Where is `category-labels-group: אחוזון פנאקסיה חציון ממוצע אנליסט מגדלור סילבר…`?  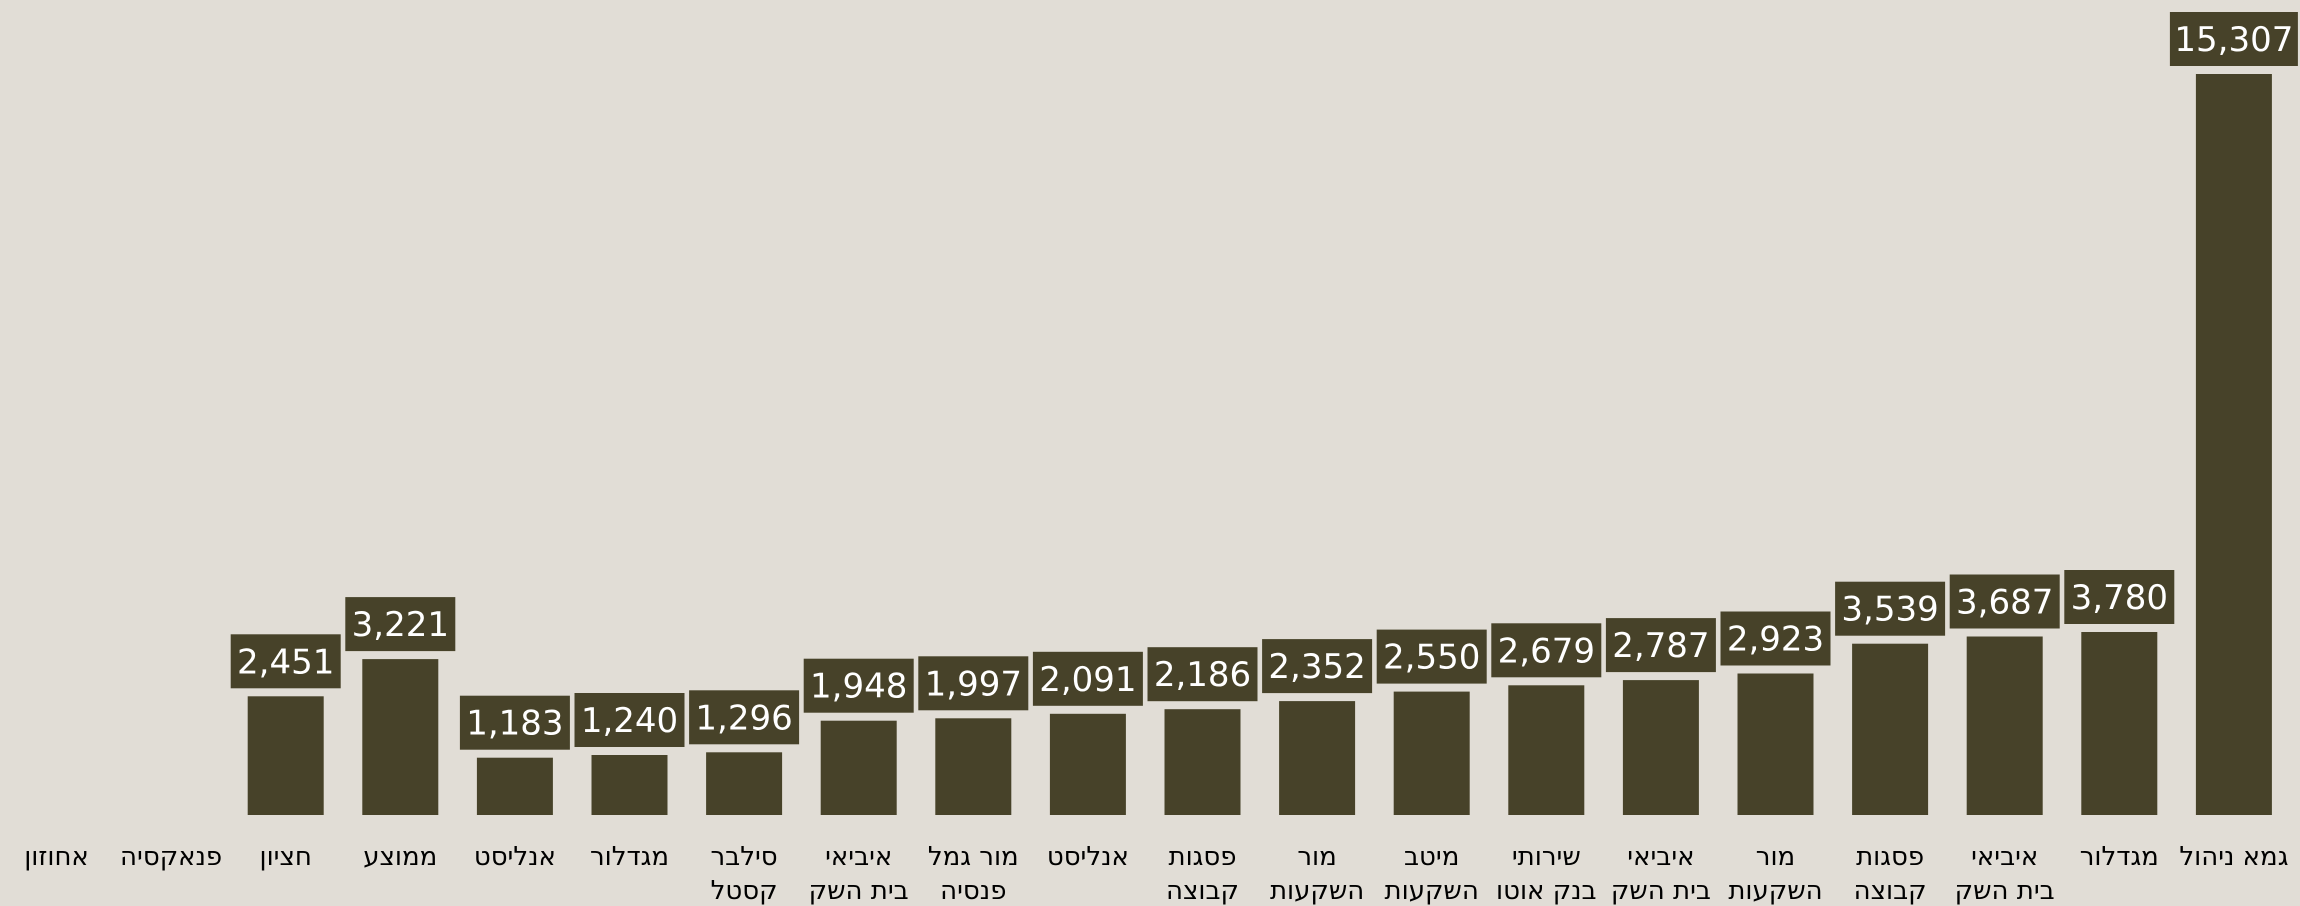 category-labels-group: אחוזון פנאקסיה חציון ממוצע אנליסט מגדלור סילבר… is located at coordinates (1156, 874).